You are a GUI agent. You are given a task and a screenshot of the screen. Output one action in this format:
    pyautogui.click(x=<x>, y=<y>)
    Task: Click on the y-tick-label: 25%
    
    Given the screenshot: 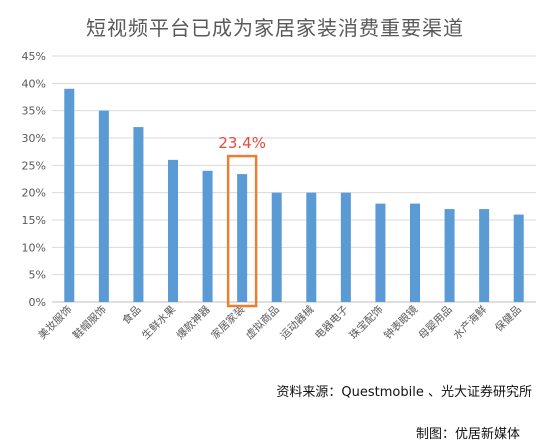 What is the action you would take?
    pyautogui.click(x=34, y=165)
    